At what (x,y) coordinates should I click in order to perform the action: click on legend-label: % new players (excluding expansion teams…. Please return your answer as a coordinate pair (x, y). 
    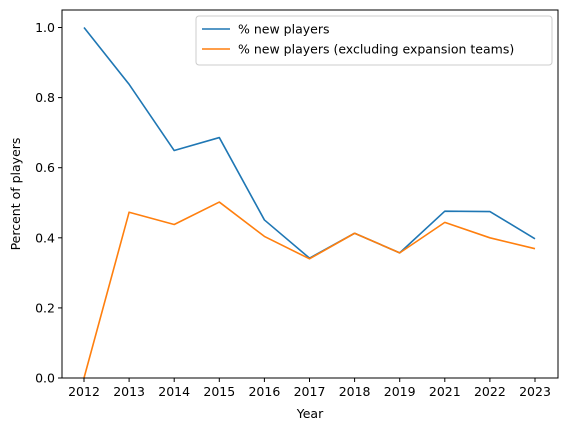
    Looking at the image, I should click on (376, 49).